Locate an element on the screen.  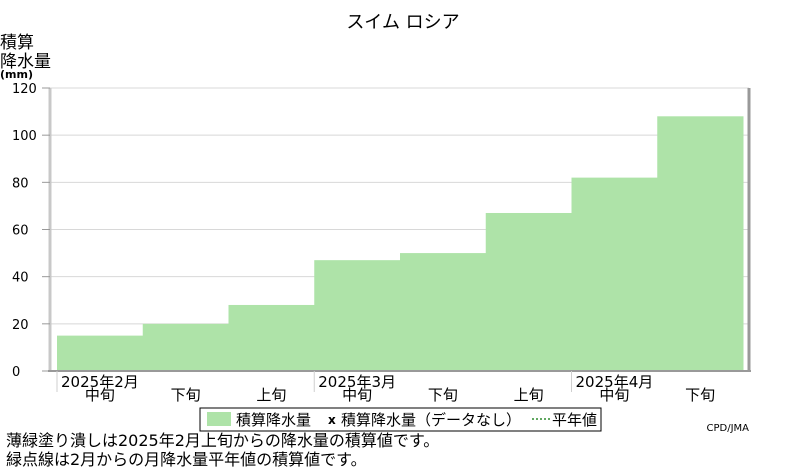
note-normal-line: 緑点線は2月からの月降水量平年値の積算値です。 is located at coordinates (186, 459).